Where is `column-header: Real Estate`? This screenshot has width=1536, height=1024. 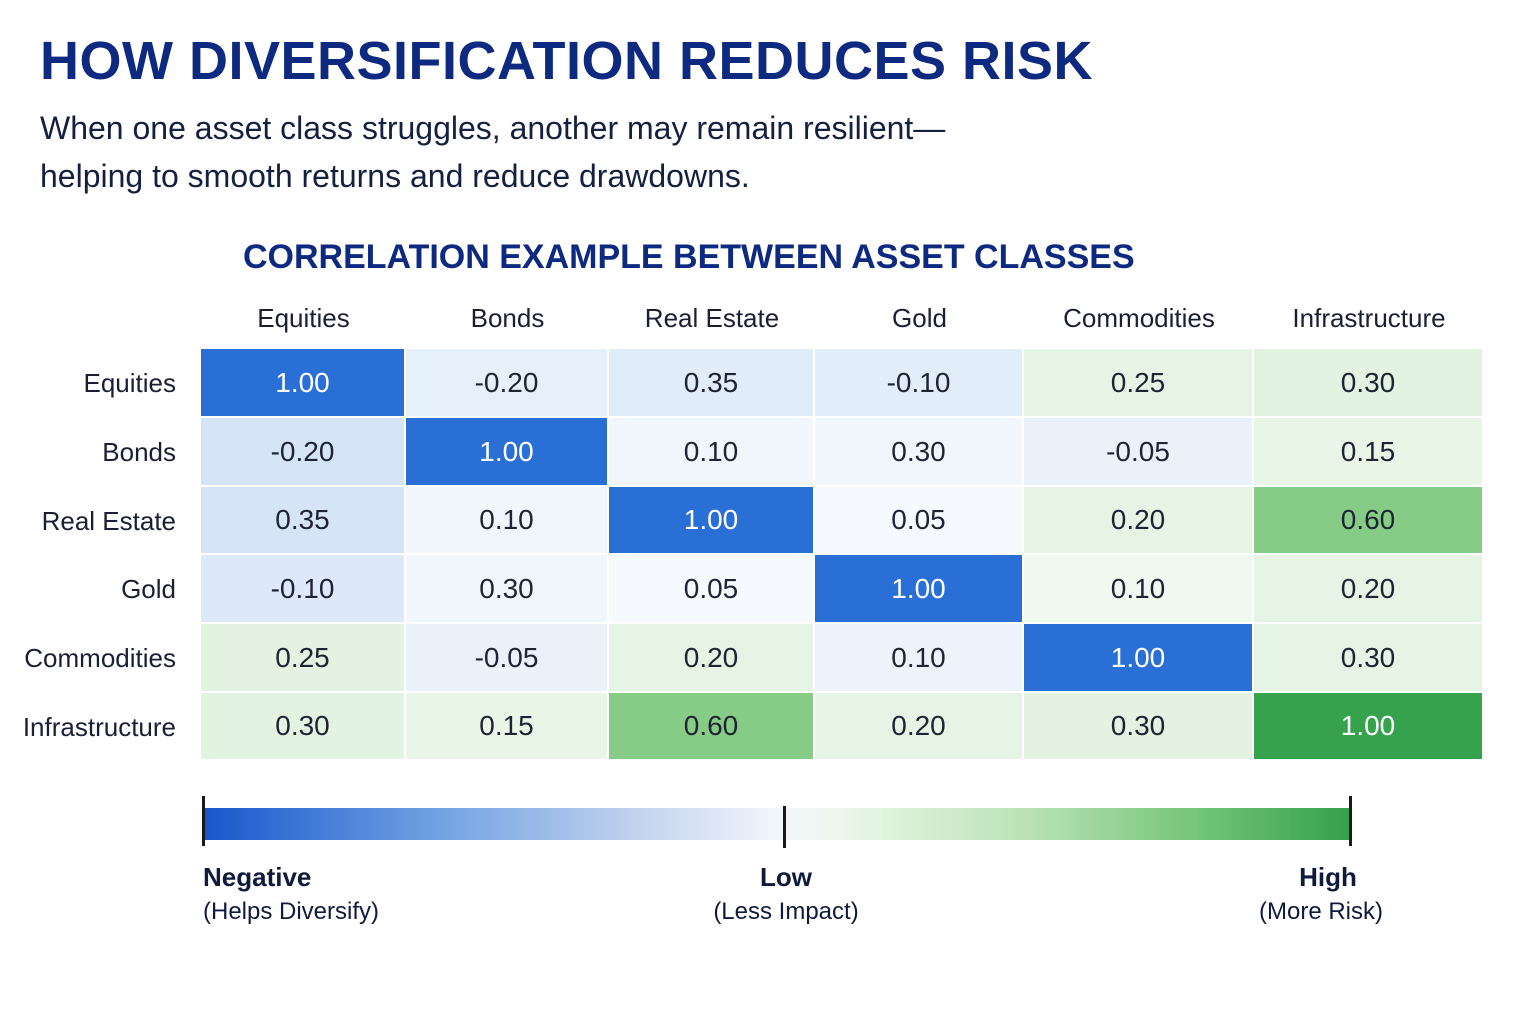
column-header: Real Estate is located at coordinates (712, 318).